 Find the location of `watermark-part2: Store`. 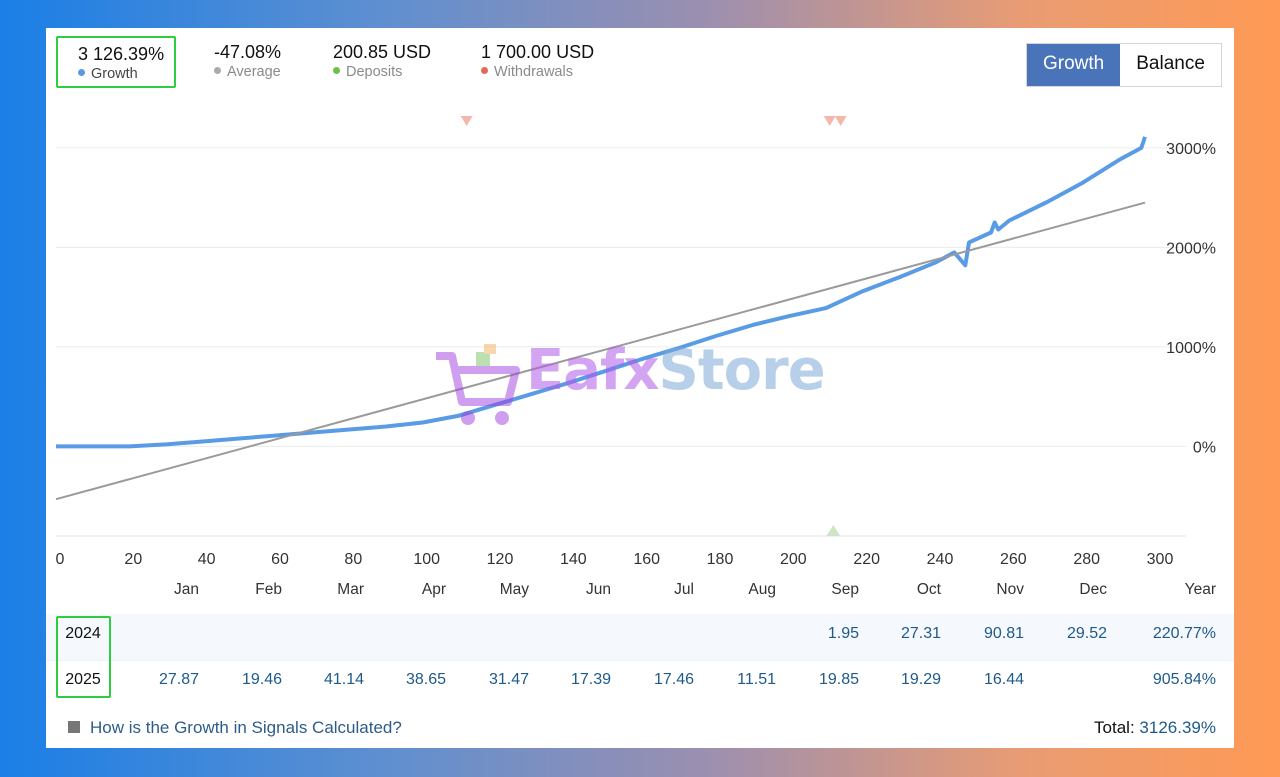

watermark-part2: Store is located at coordinates (742, 370).